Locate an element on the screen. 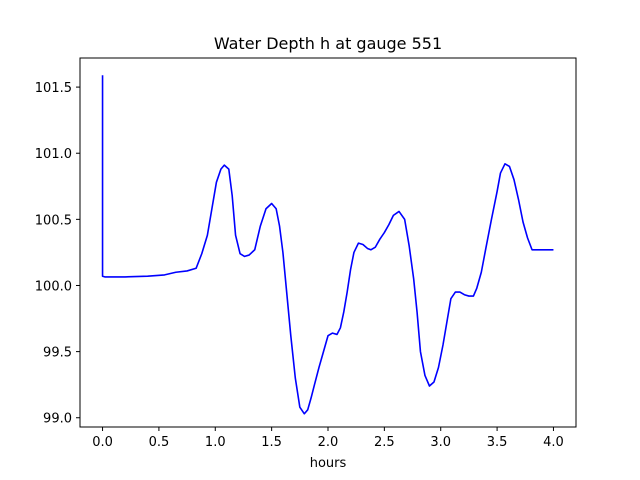 Image resolution: width=640 pixels, height=480 pixels. x-axis-label: hours is located at coordinates (328, 463).